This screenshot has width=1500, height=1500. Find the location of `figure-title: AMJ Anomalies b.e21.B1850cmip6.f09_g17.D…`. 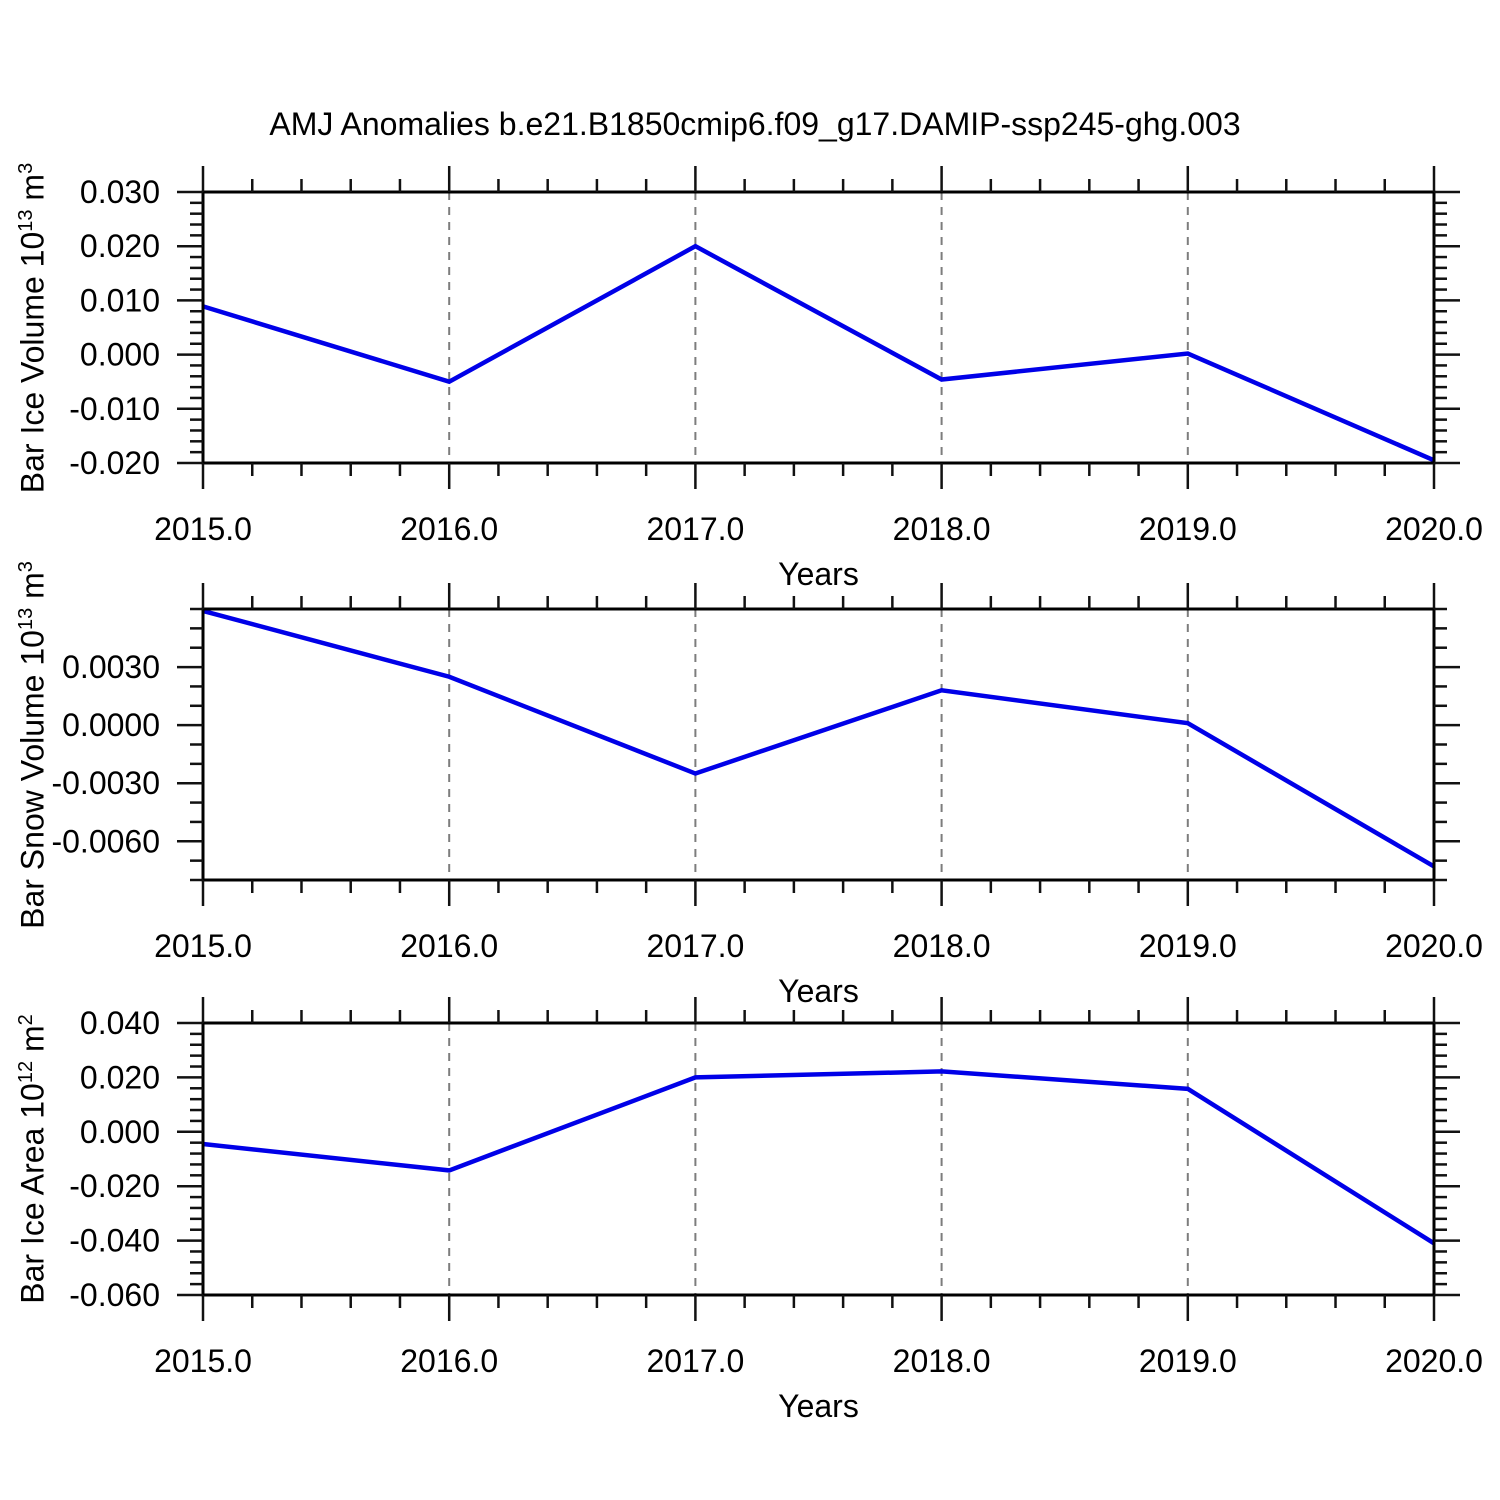

figure-title: AMJ Anomalies b.e21.B1850cmip6.f09_g17.D… is located at coordinates (755, 124).